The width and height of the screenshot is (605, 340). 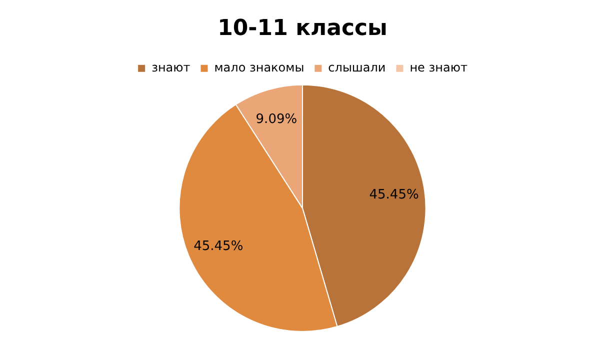 I want to click on legend-label: слышали, so click(x=357, y=67).